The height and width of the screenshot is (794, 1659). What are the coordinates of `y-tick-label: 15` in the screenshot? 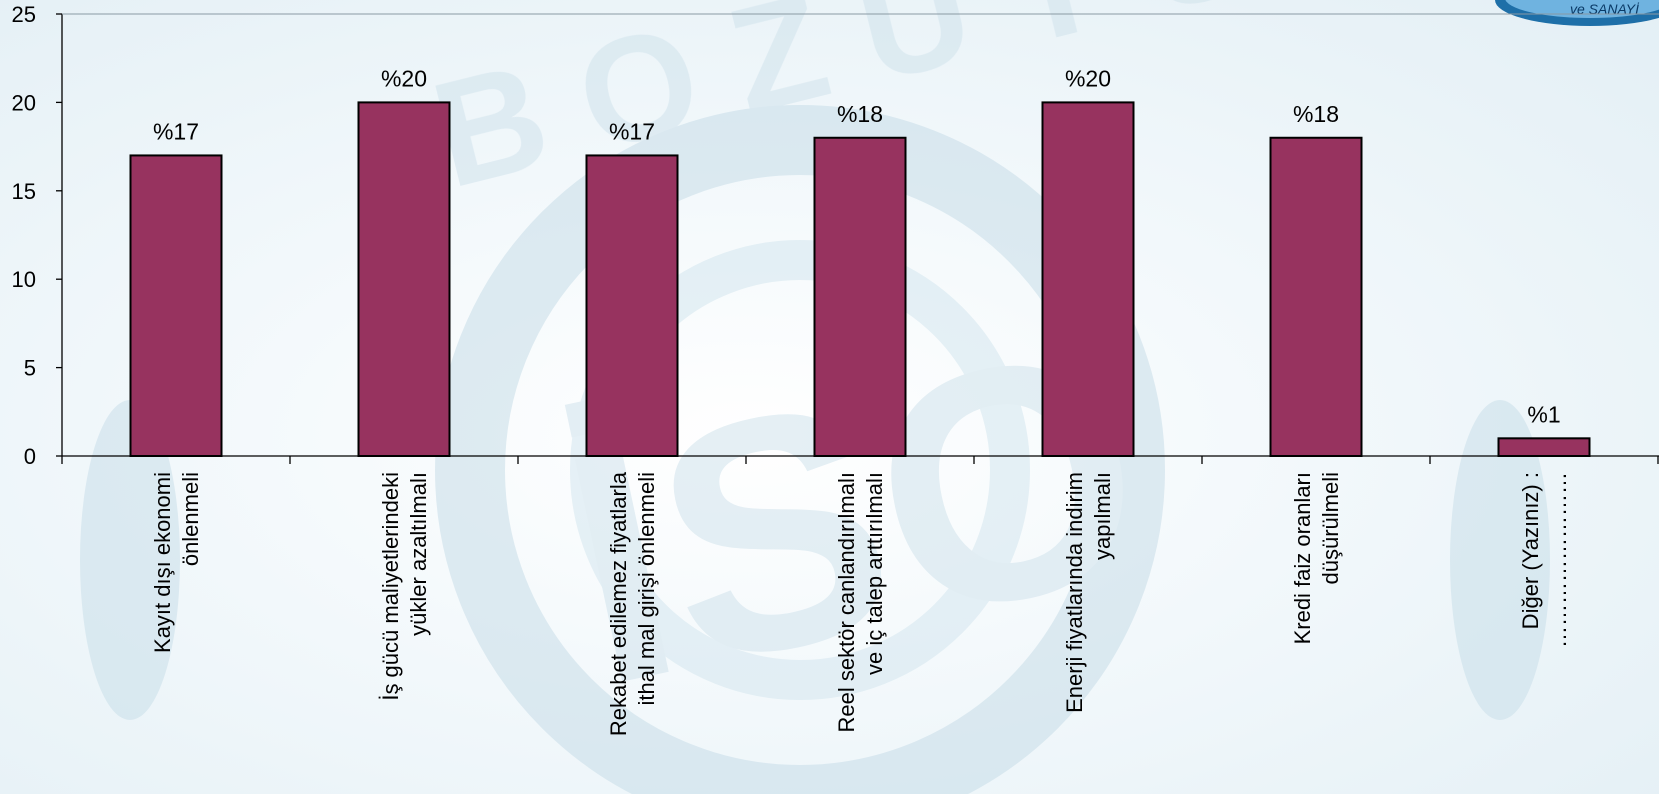 It's located at (24, 191).